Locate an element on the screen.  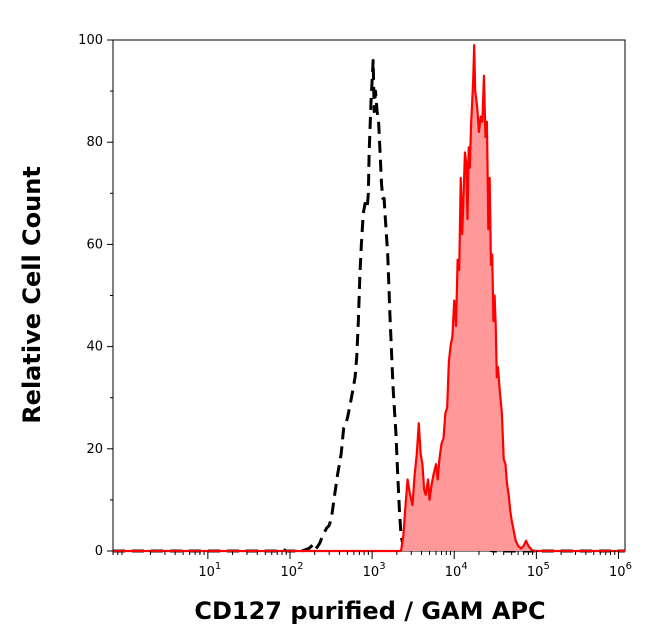
x-tick-label-4: 10⁴ is located at coordinates (456, 570).